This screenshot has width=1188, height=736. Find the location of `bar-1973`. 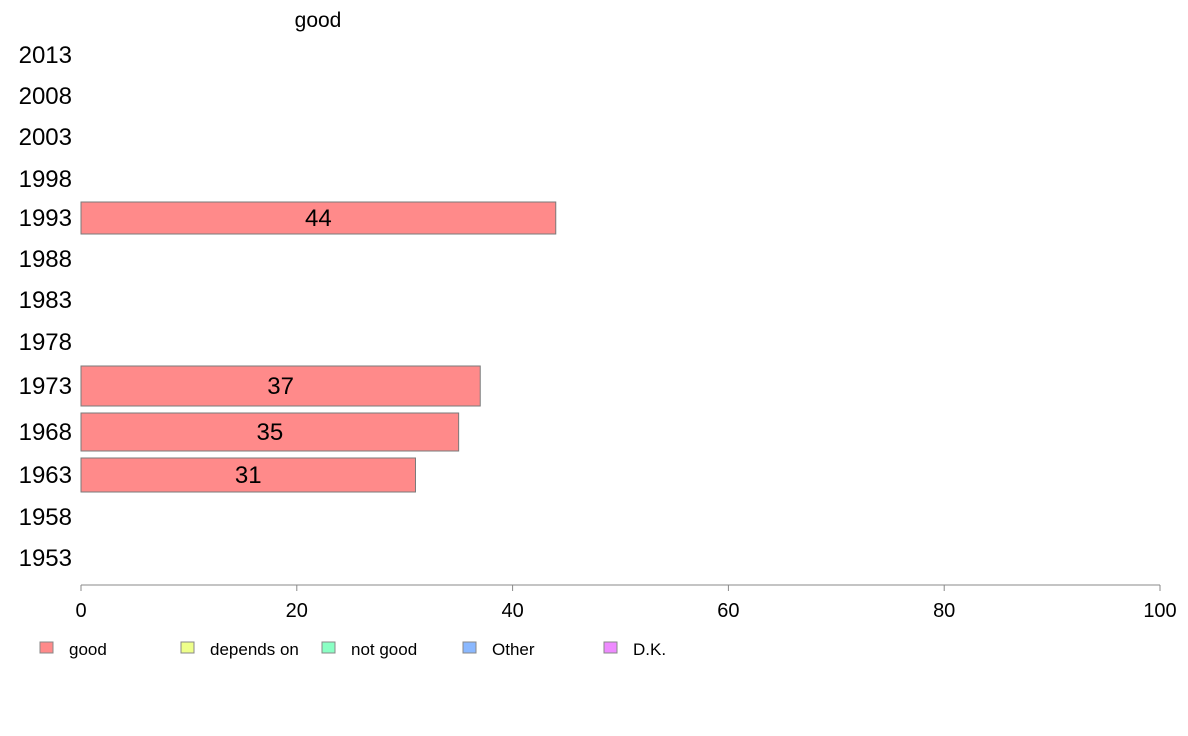

bar-1973 is located at coordinates (280, 386).